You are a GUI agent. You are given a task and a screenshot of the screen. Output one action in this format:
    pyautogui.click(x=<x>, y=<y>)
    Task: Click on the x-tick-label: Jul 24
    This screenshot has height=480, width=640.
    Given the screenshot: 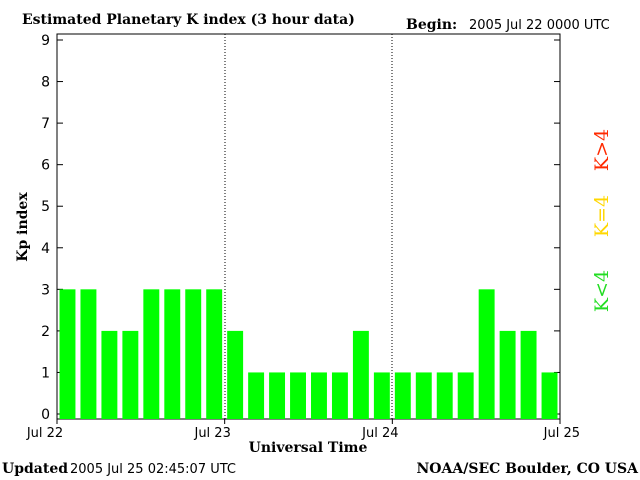 What is the action you would take?
    pyautogui.click(x=379, y=433)
    